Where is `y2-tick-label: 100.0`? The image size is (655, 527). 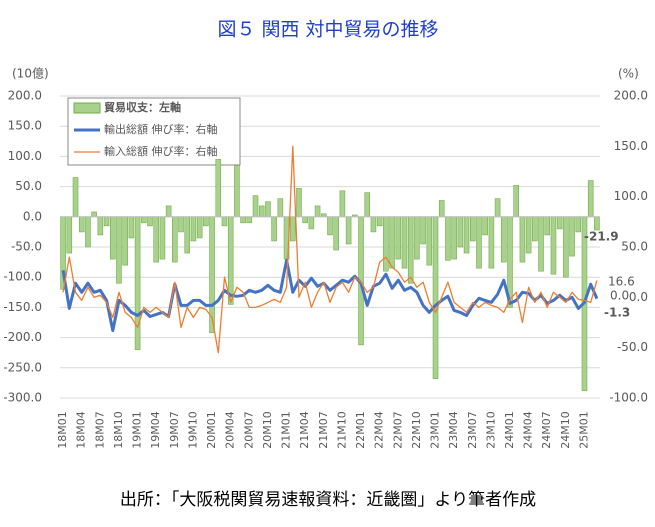 y2-tick-label: 100.0 is located at coordinates (631, 196).